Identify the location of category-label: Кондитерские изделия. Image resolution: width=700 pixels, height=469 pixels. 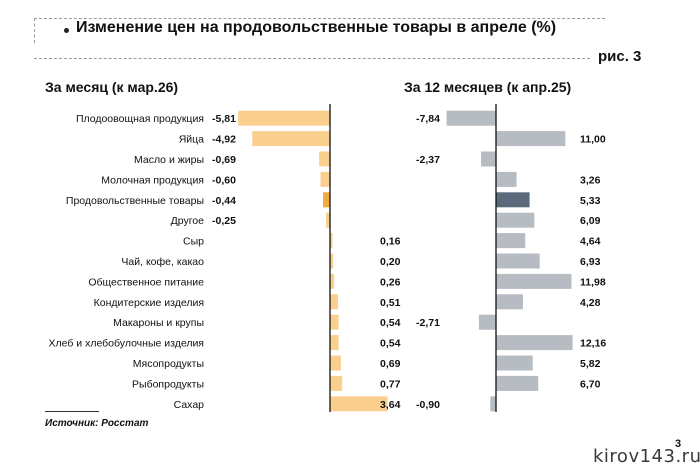
(149, 303).